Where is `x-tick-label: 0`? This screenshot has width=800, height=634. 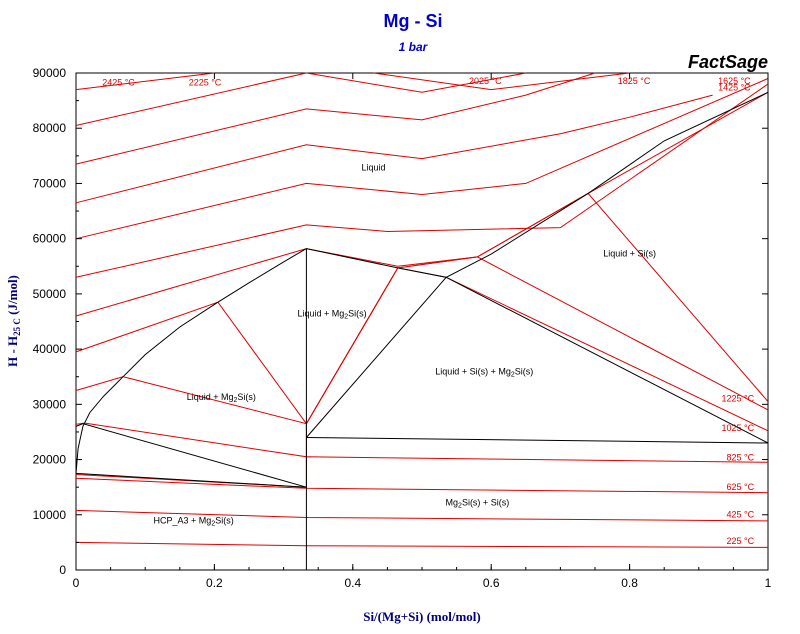 x-tick-label: 0 is located at coordinates (76, 583).